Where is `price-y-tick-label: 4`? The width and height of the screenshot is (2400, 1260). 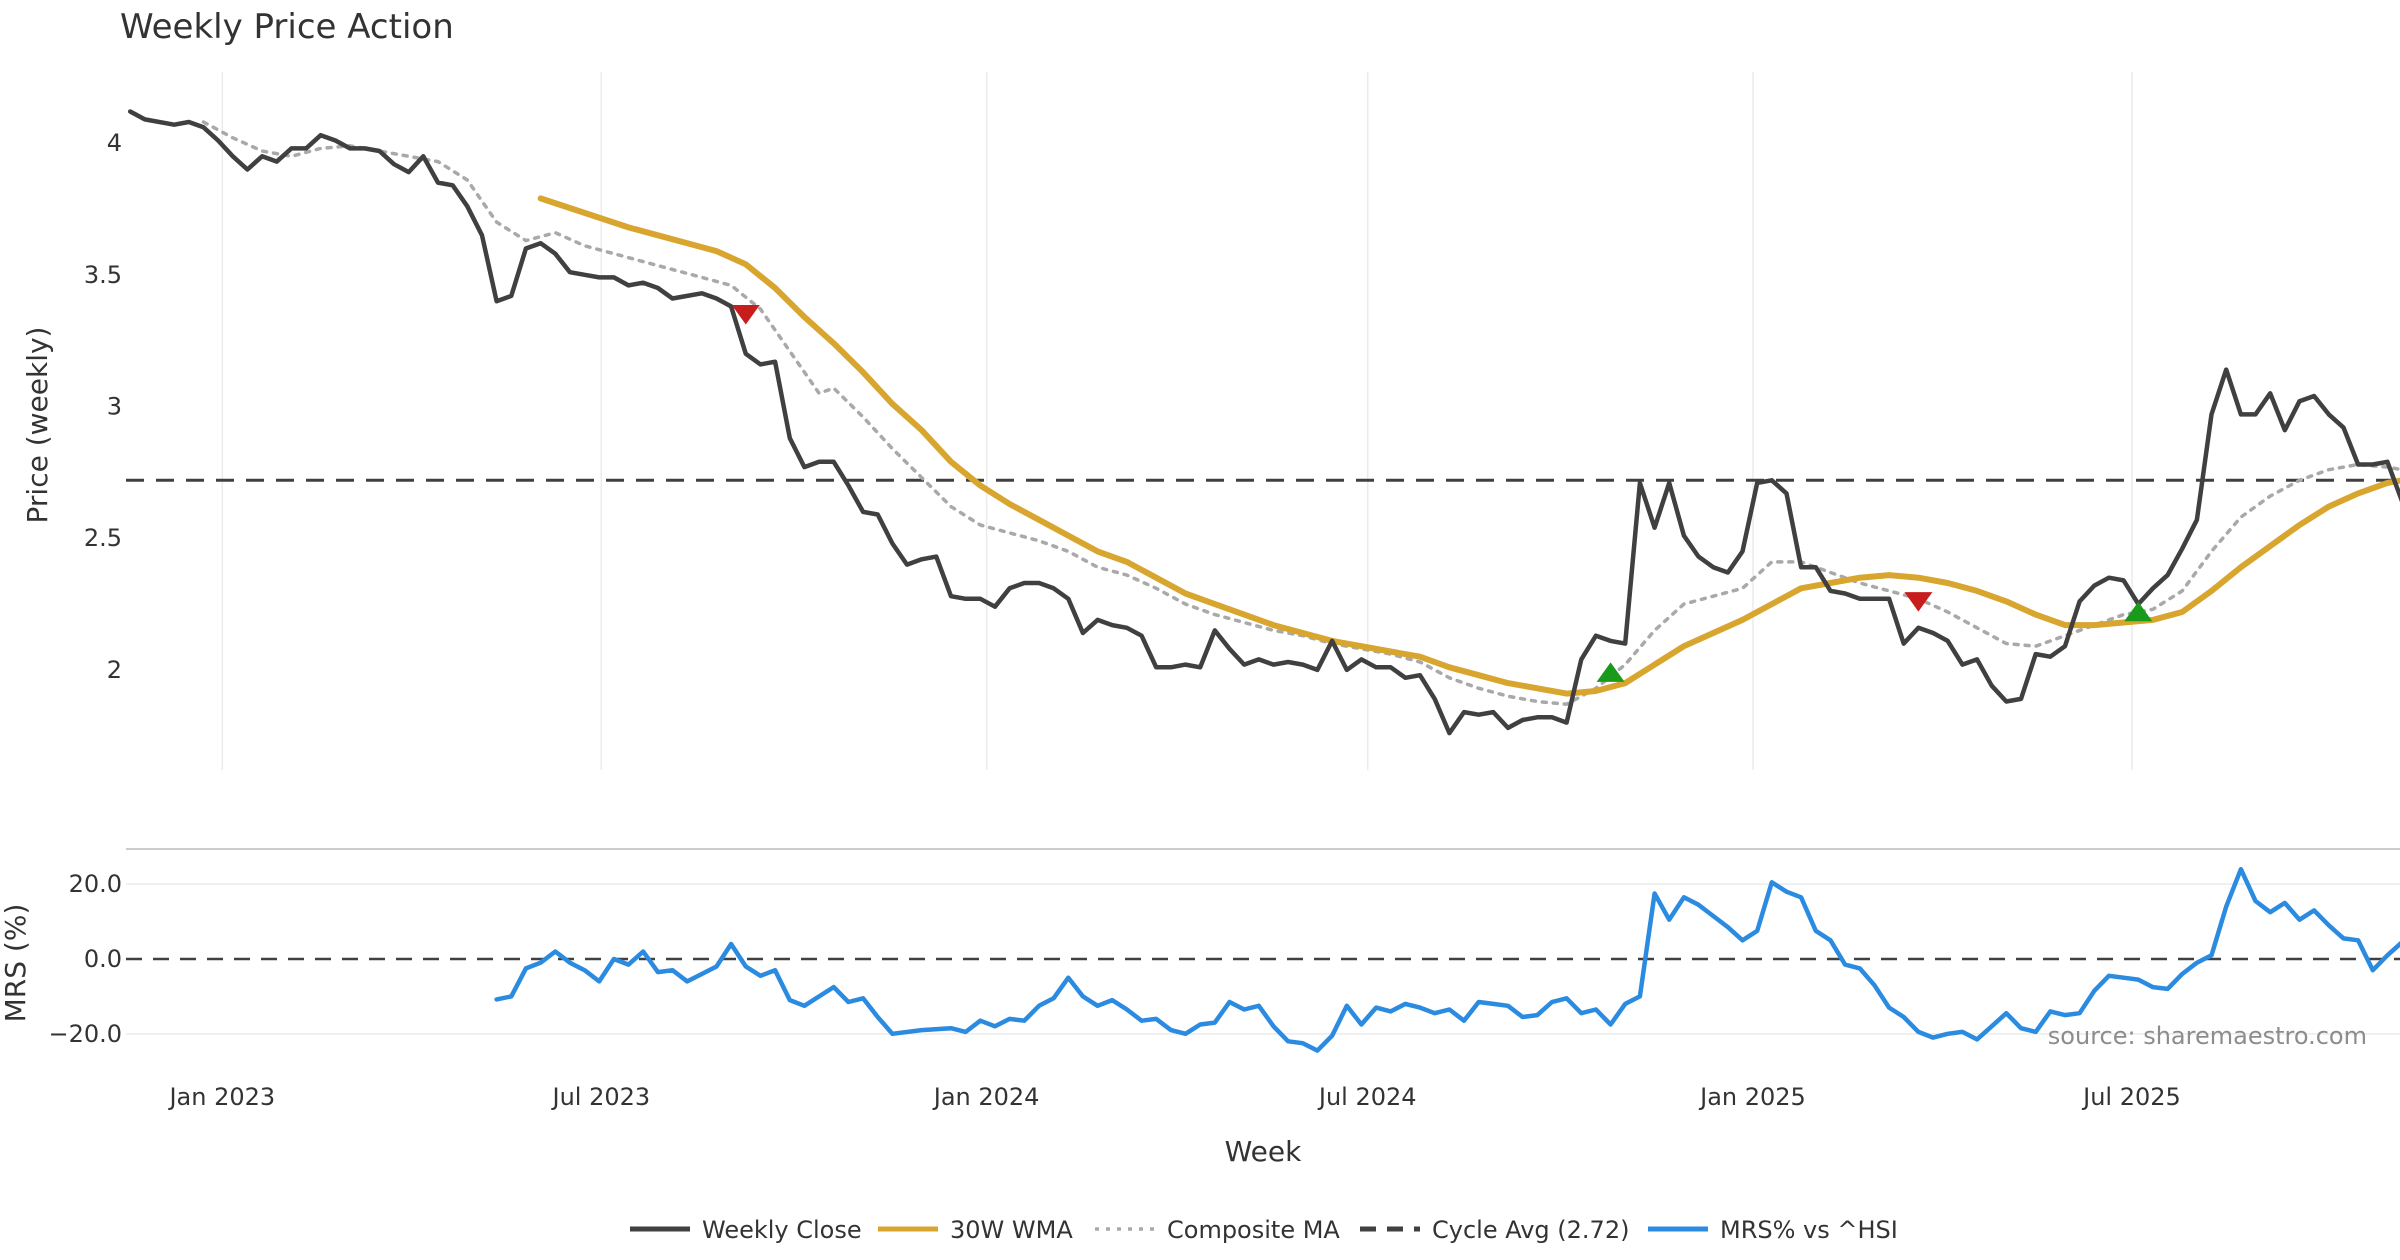 price-y-tick-label: 4 is located at coordinates (114, 143).